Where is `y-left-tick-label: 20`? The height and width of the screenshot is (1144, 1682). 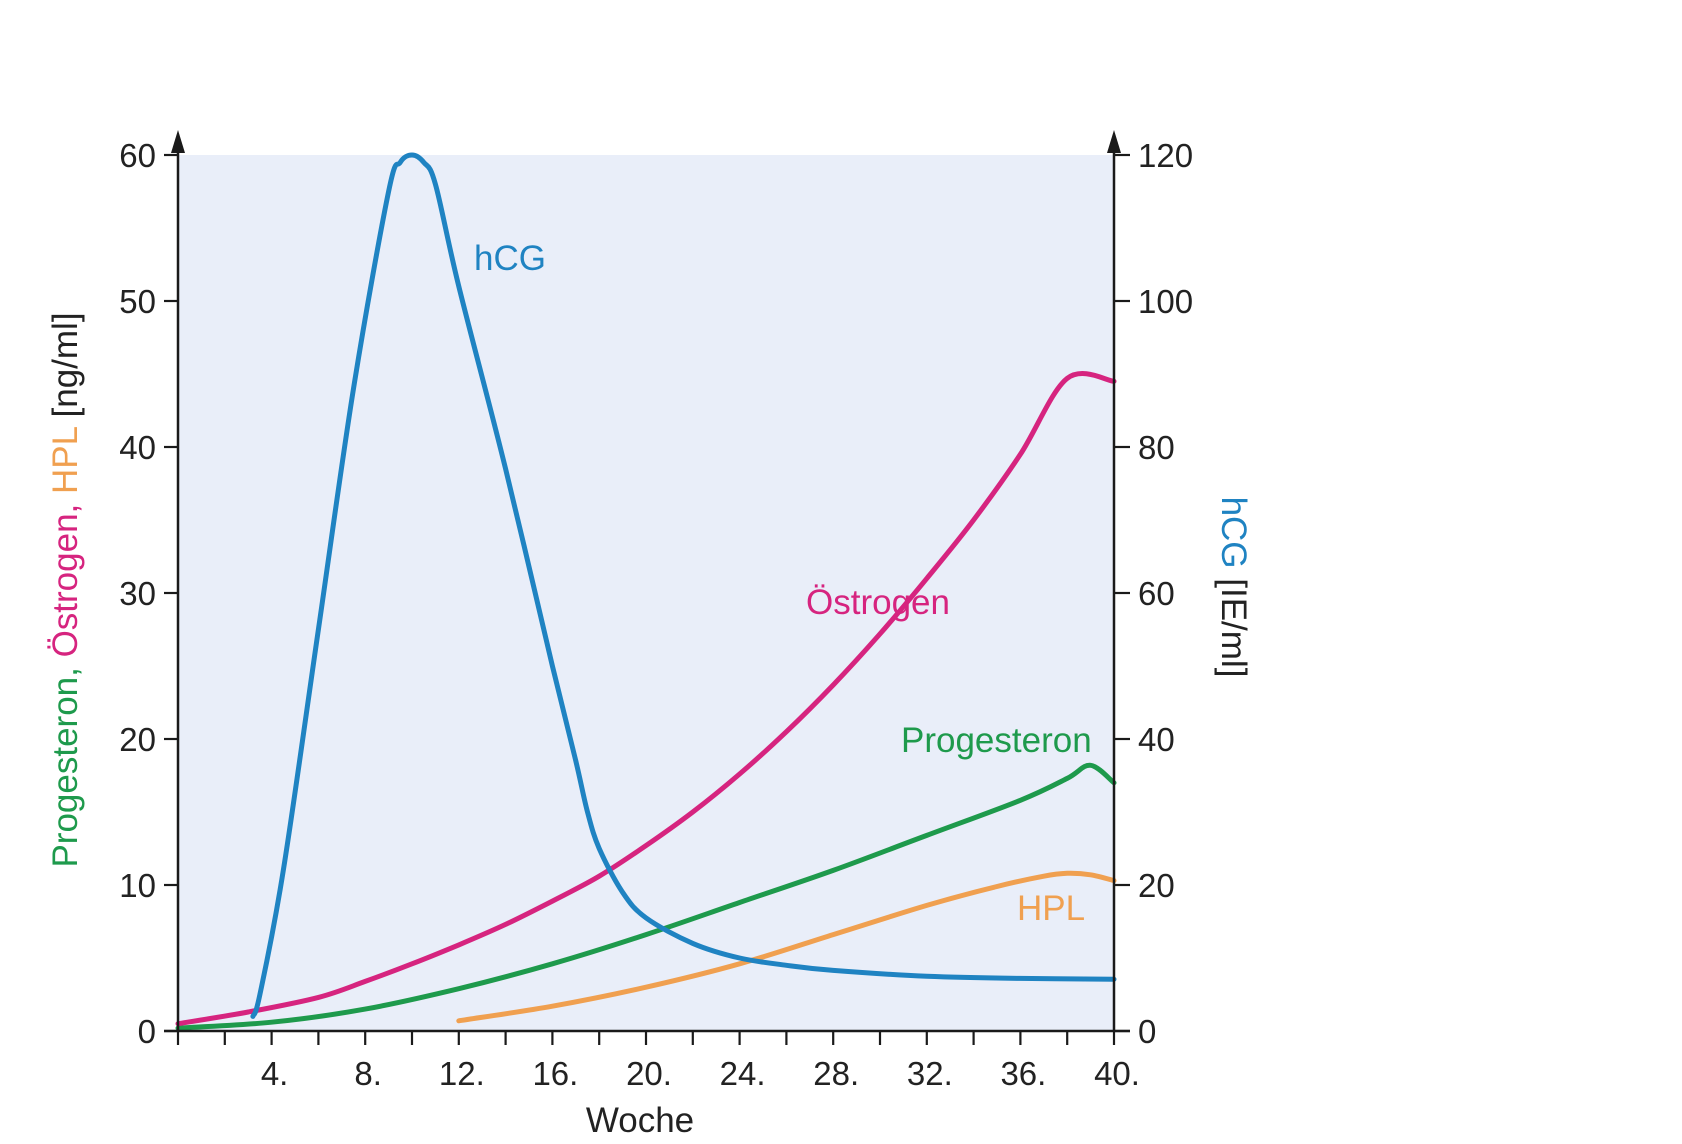 y-left-tick-label: 20 is located at coordinates (137, 739).